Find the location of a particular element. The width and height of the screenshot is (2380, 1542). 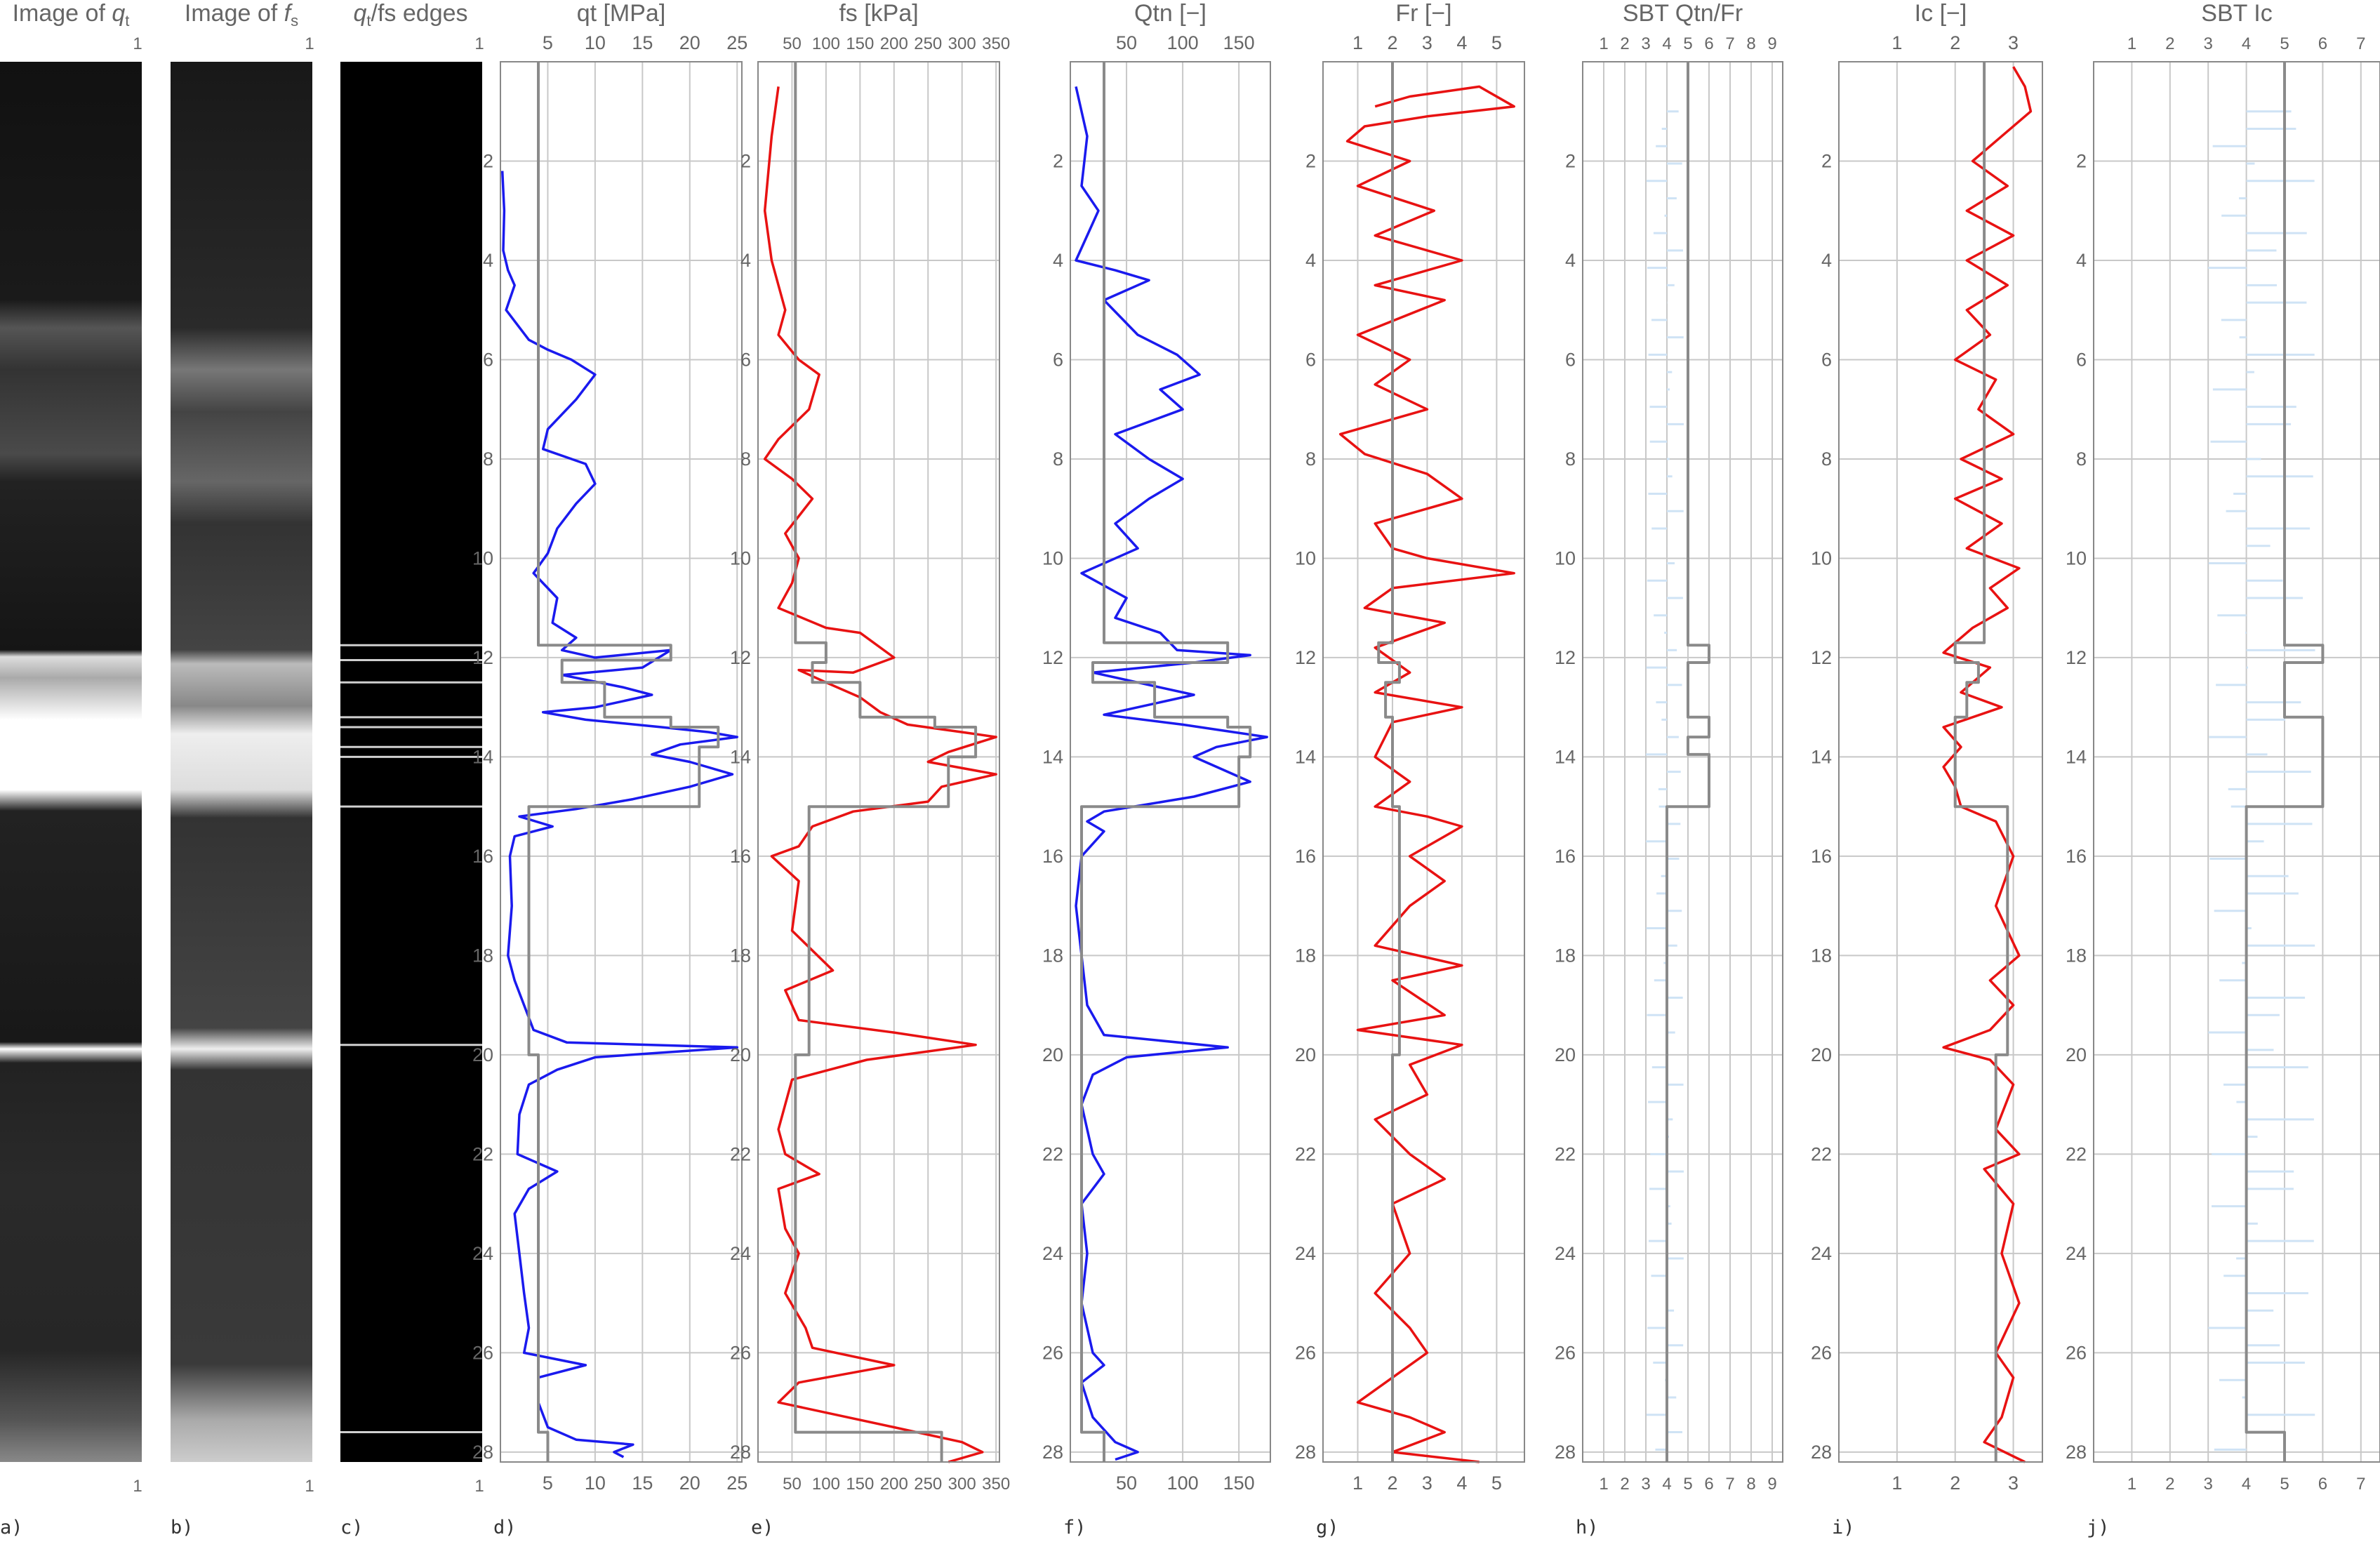

x-tick-label-bottom: 15 is located at coordinates (642, 1483).